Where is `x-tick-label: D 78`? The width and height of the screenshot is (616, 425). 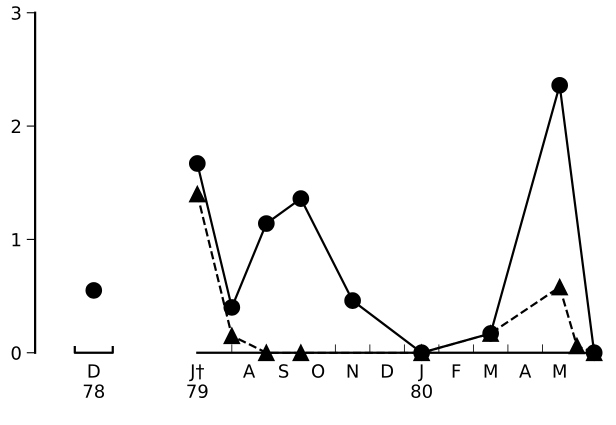
x-tick-label: D 78 is located at coordinates (94, 381).